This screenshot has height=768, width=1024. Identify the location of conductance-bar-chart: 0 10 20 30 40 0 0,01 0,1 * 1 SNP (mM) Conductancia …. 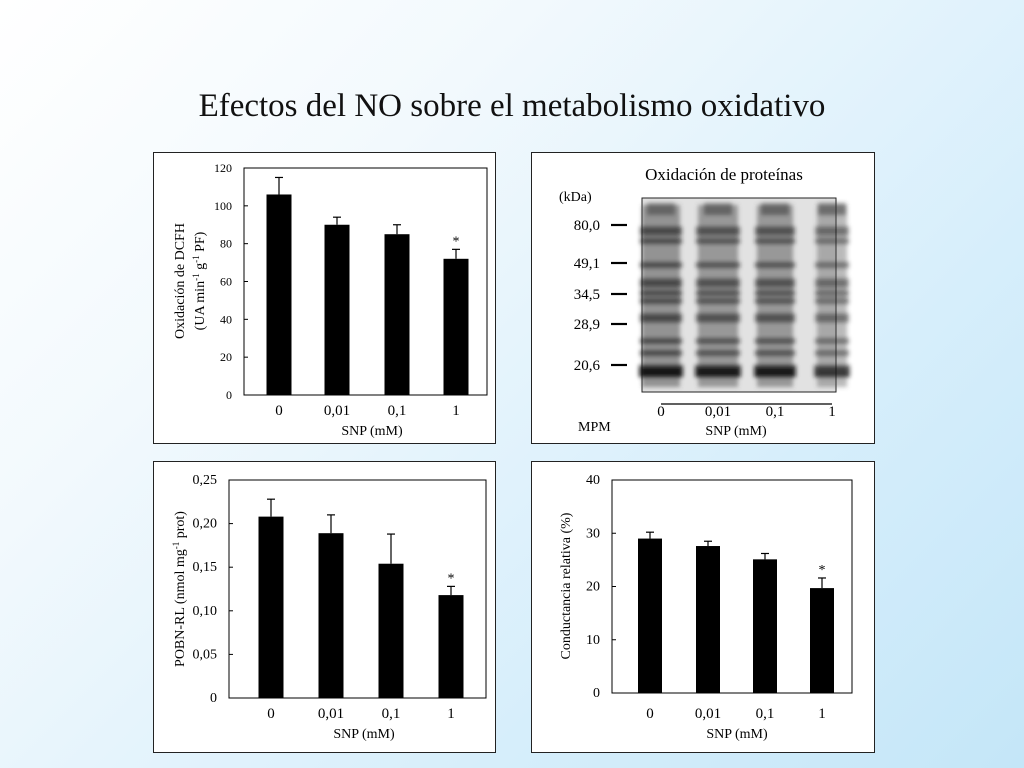
(706, 607).